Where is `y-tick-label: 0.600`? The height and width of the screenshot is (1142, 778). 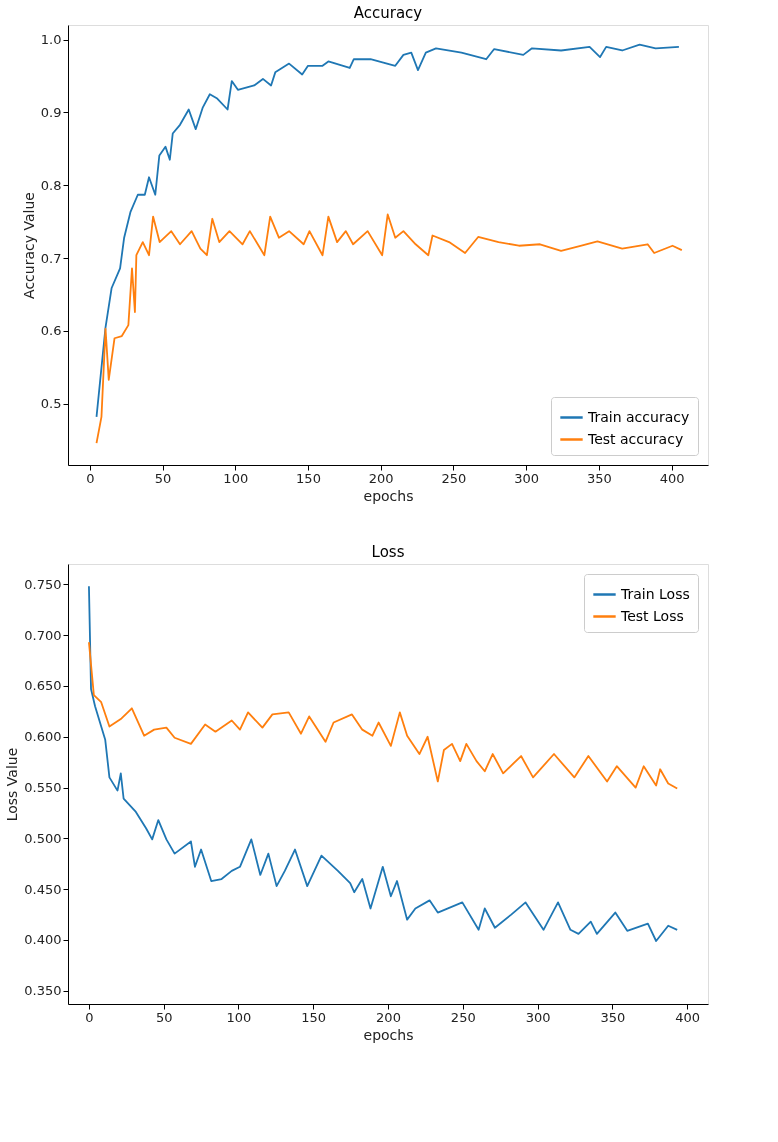
y-tick-label: 0.600 is located at coordinates (43, 737).